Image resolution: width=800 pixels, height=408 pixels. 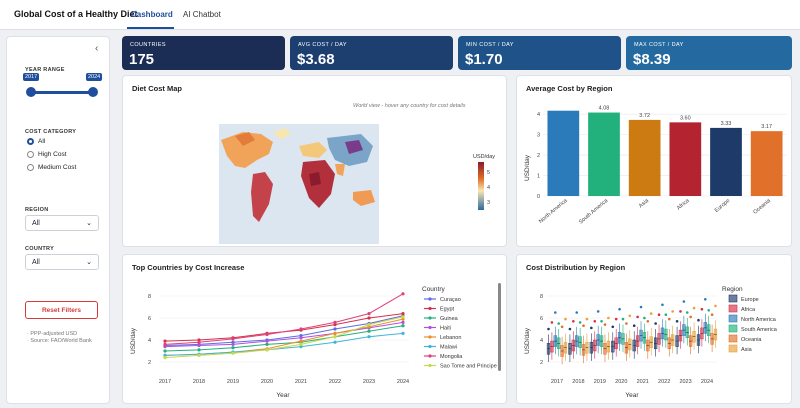 I want to click on category-option-medium-cost: Medium Cost, so click(x=51, y=167).